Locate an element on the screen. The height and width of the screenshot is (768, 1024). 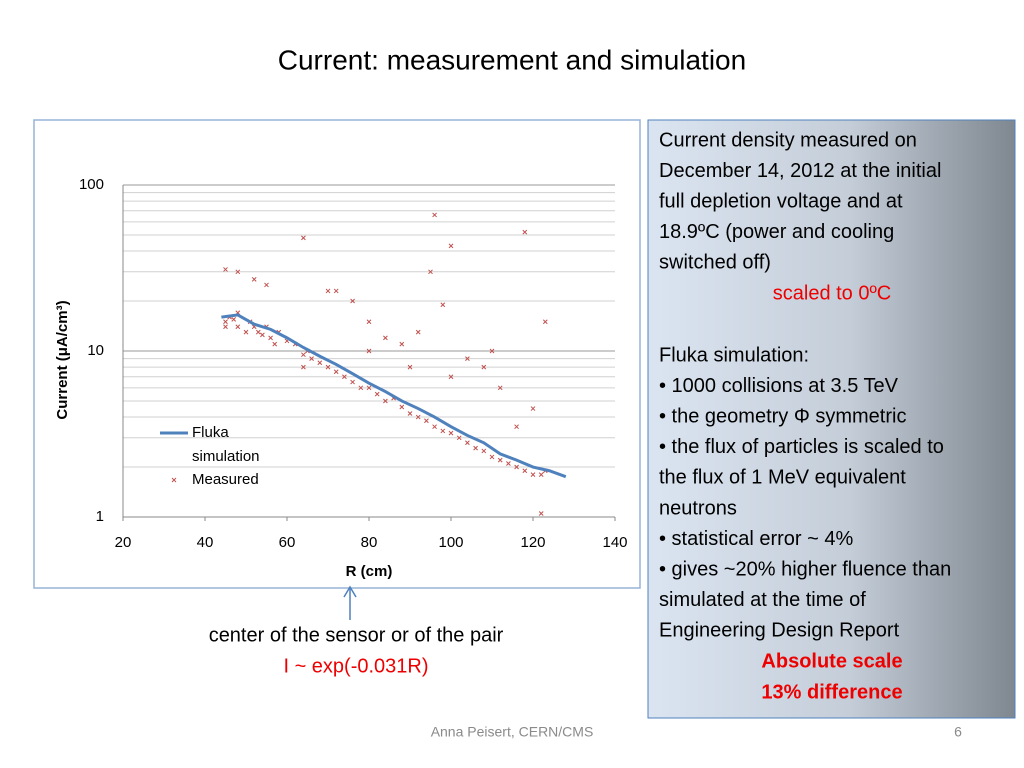
slide-title: Current: measurement and simulation is located at coordinates (512, 59).